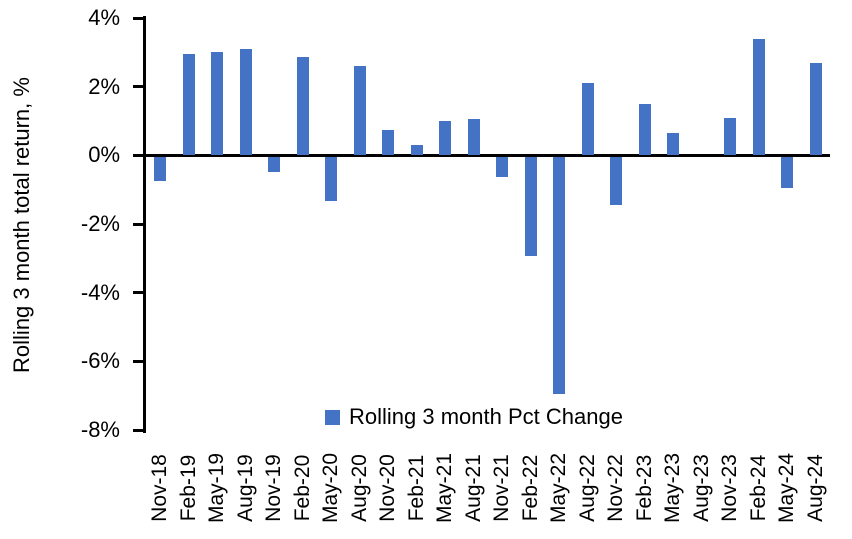 The height and width of the screenshot is (539, 852). What do you see at coordinates (217, 488) in the screenshot?
I see `x-tick-label: May-19` at bounding box center [217, 488].